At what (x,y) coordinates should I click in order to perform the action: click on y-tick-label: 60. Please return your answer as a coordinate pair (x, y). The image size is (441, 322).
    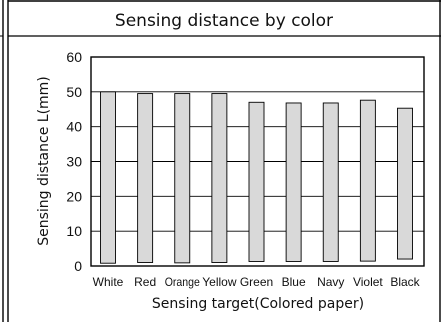
    Looking at the image, I should click on (74, 57).